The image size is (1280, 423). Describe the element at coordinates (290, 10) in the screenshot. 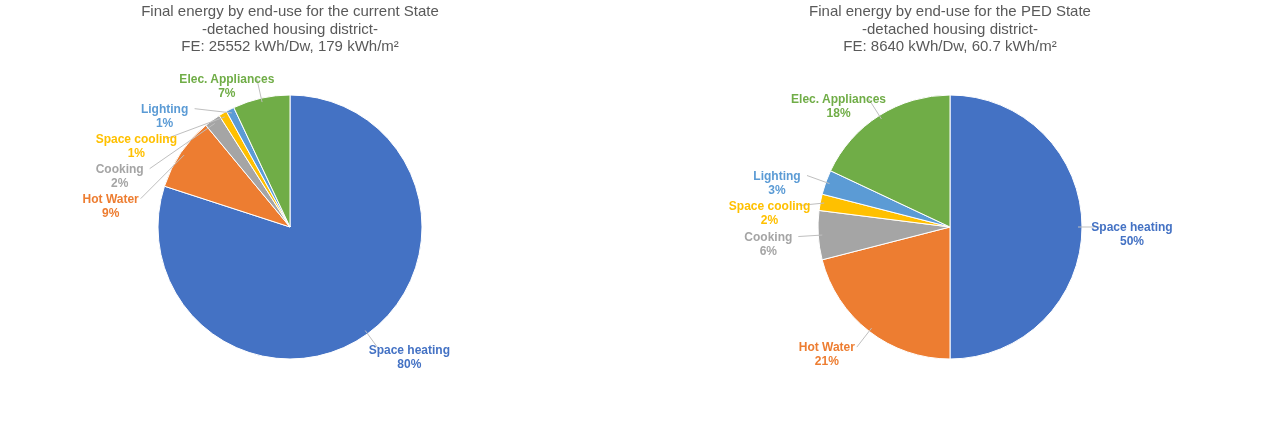

I see `chart-title: Final energy by end-use for the current State` at that location.